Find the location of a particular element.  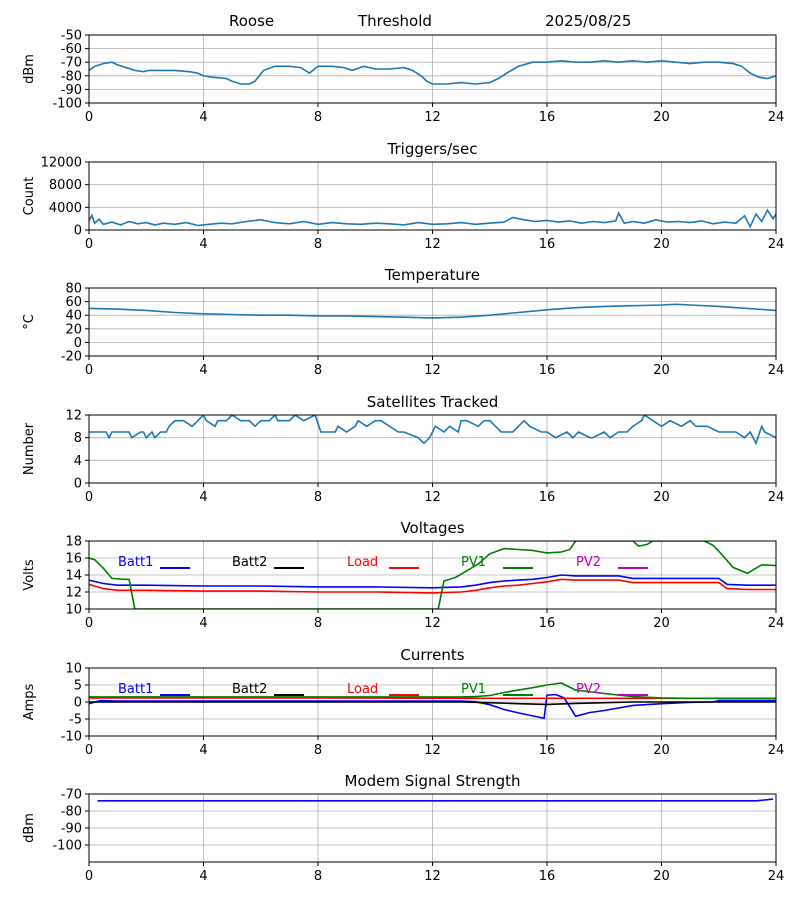

y-tick-label: 18 is located at coordinates (73, 542).